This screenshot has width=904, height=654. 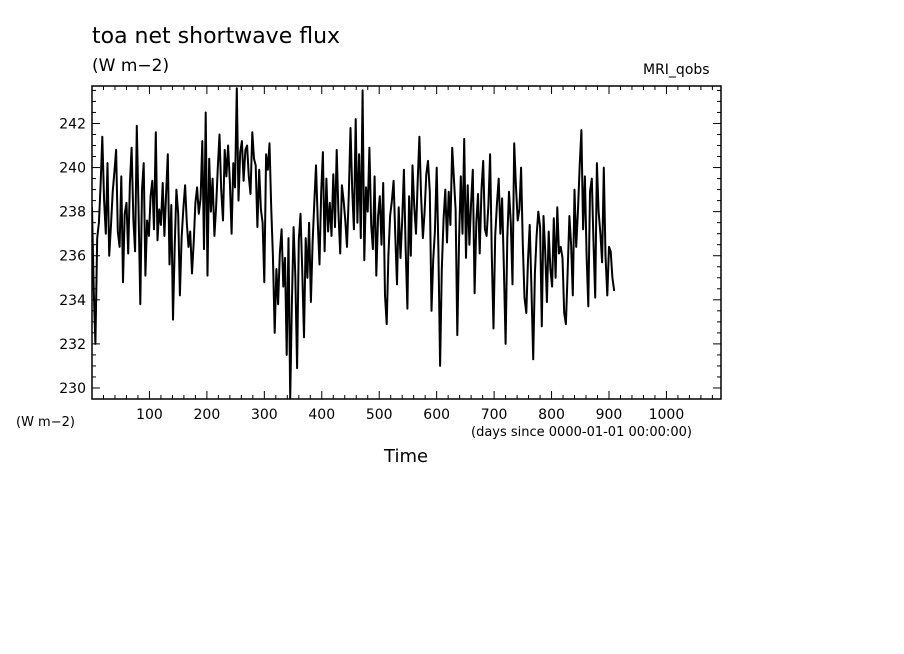 I want to click on chart-title: toa net shortwave flux, so click(x=216, y=36).